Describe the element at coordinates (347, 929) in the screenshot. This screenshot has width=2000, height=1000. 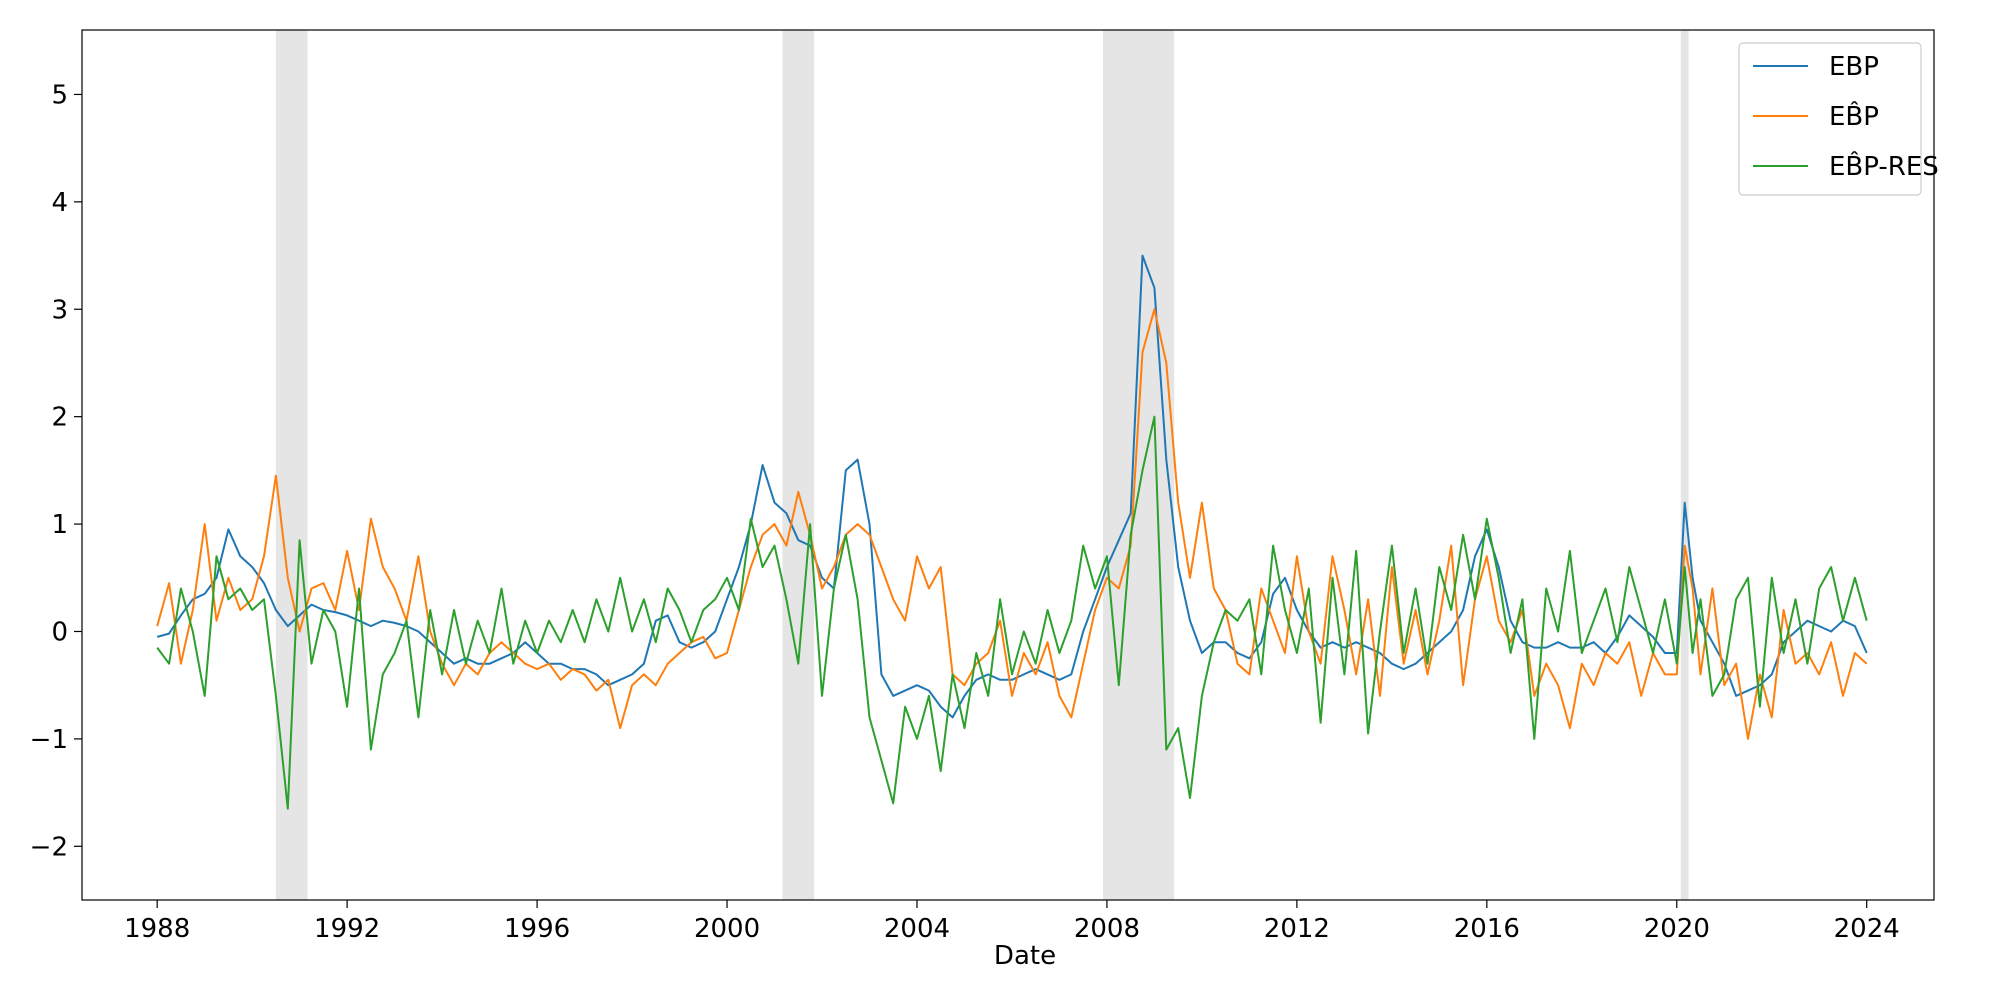
I see `x-tick-label: 1992` at that location.